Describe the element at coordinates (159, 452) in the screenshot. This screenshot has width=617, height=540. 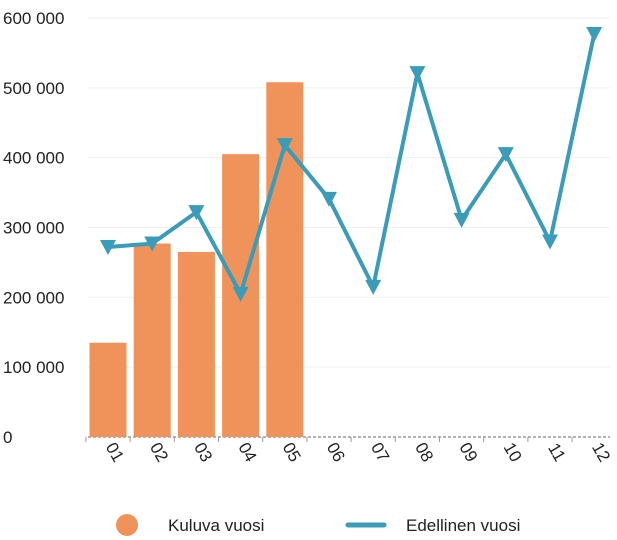
I see `x-tick-label: 02` at that location.